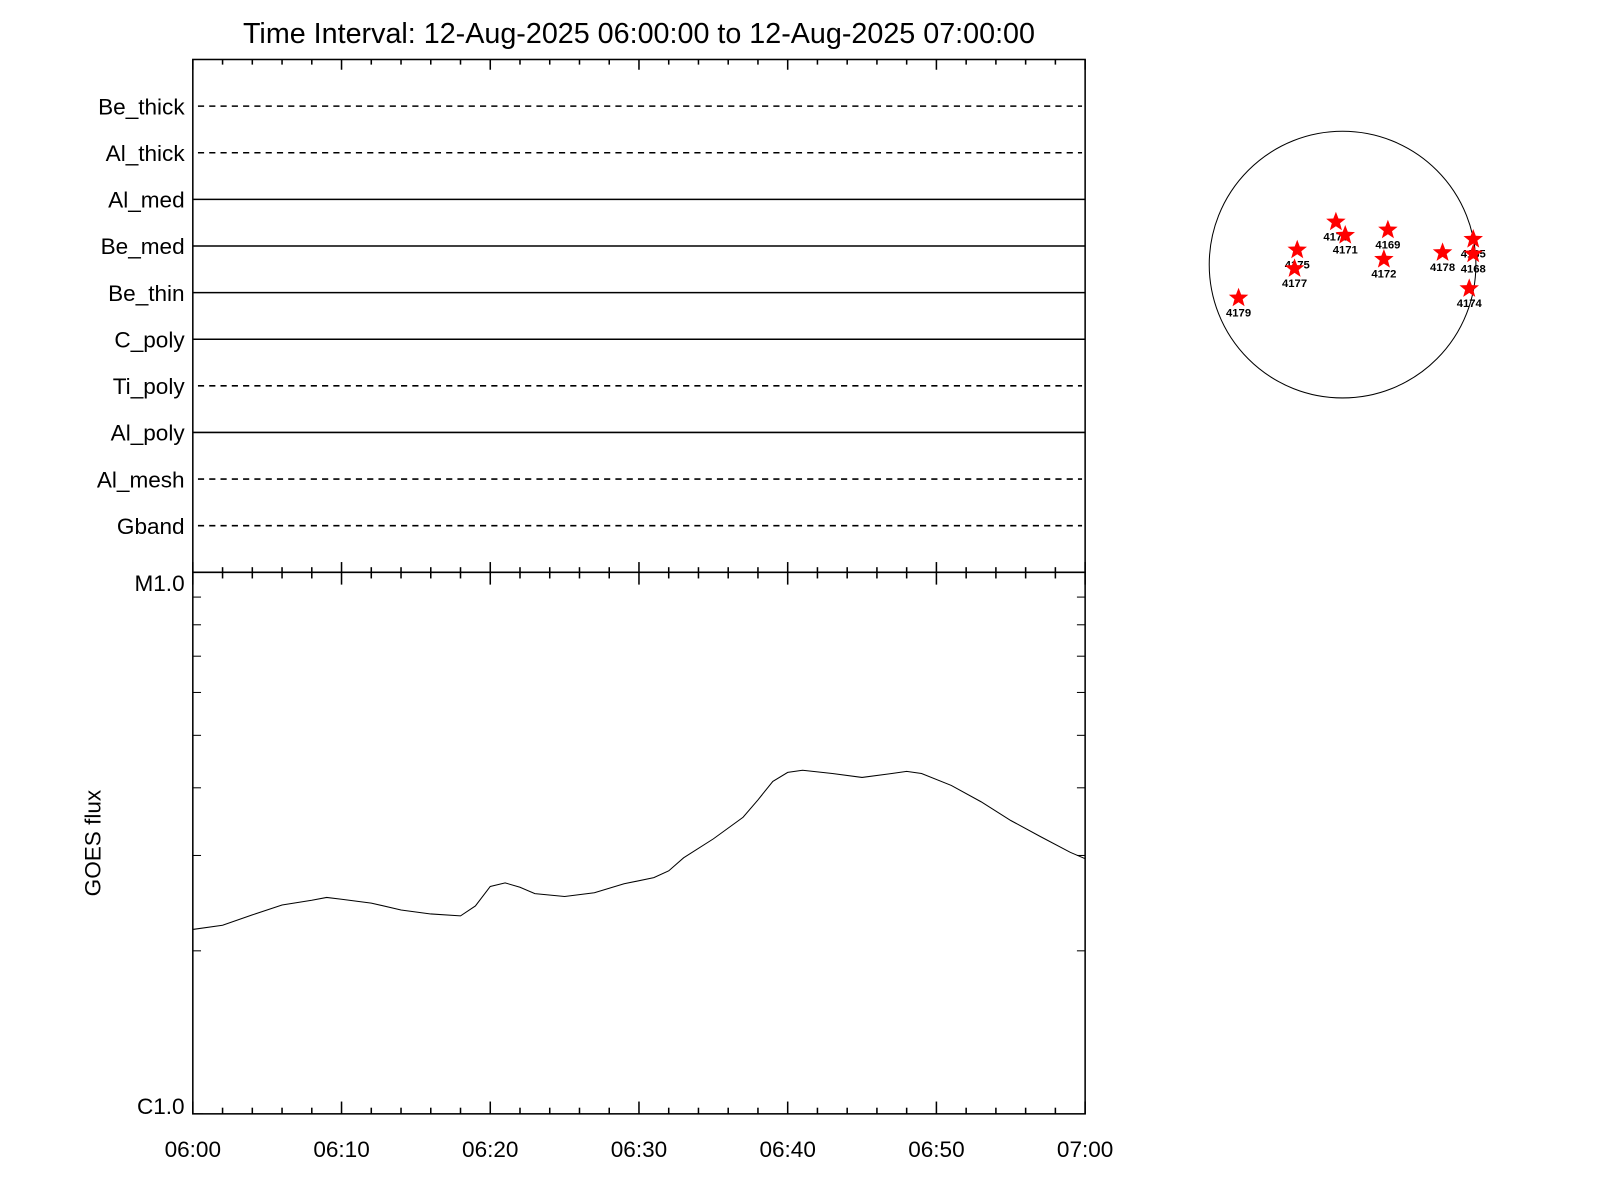 The height and width of the screenshot is (1200, 1600). Describe the element at coordinates (1387, 245) in the screenshot. I see `active-region-label: 4169` at that location.